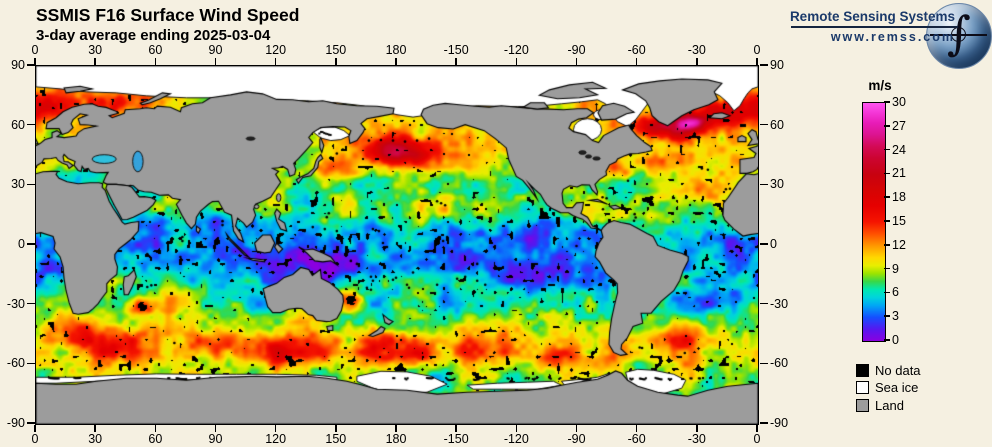  Describe the element at coordinates (899, 244) in the screenshot. I see `colorbar-tick-label: 12` at that location.